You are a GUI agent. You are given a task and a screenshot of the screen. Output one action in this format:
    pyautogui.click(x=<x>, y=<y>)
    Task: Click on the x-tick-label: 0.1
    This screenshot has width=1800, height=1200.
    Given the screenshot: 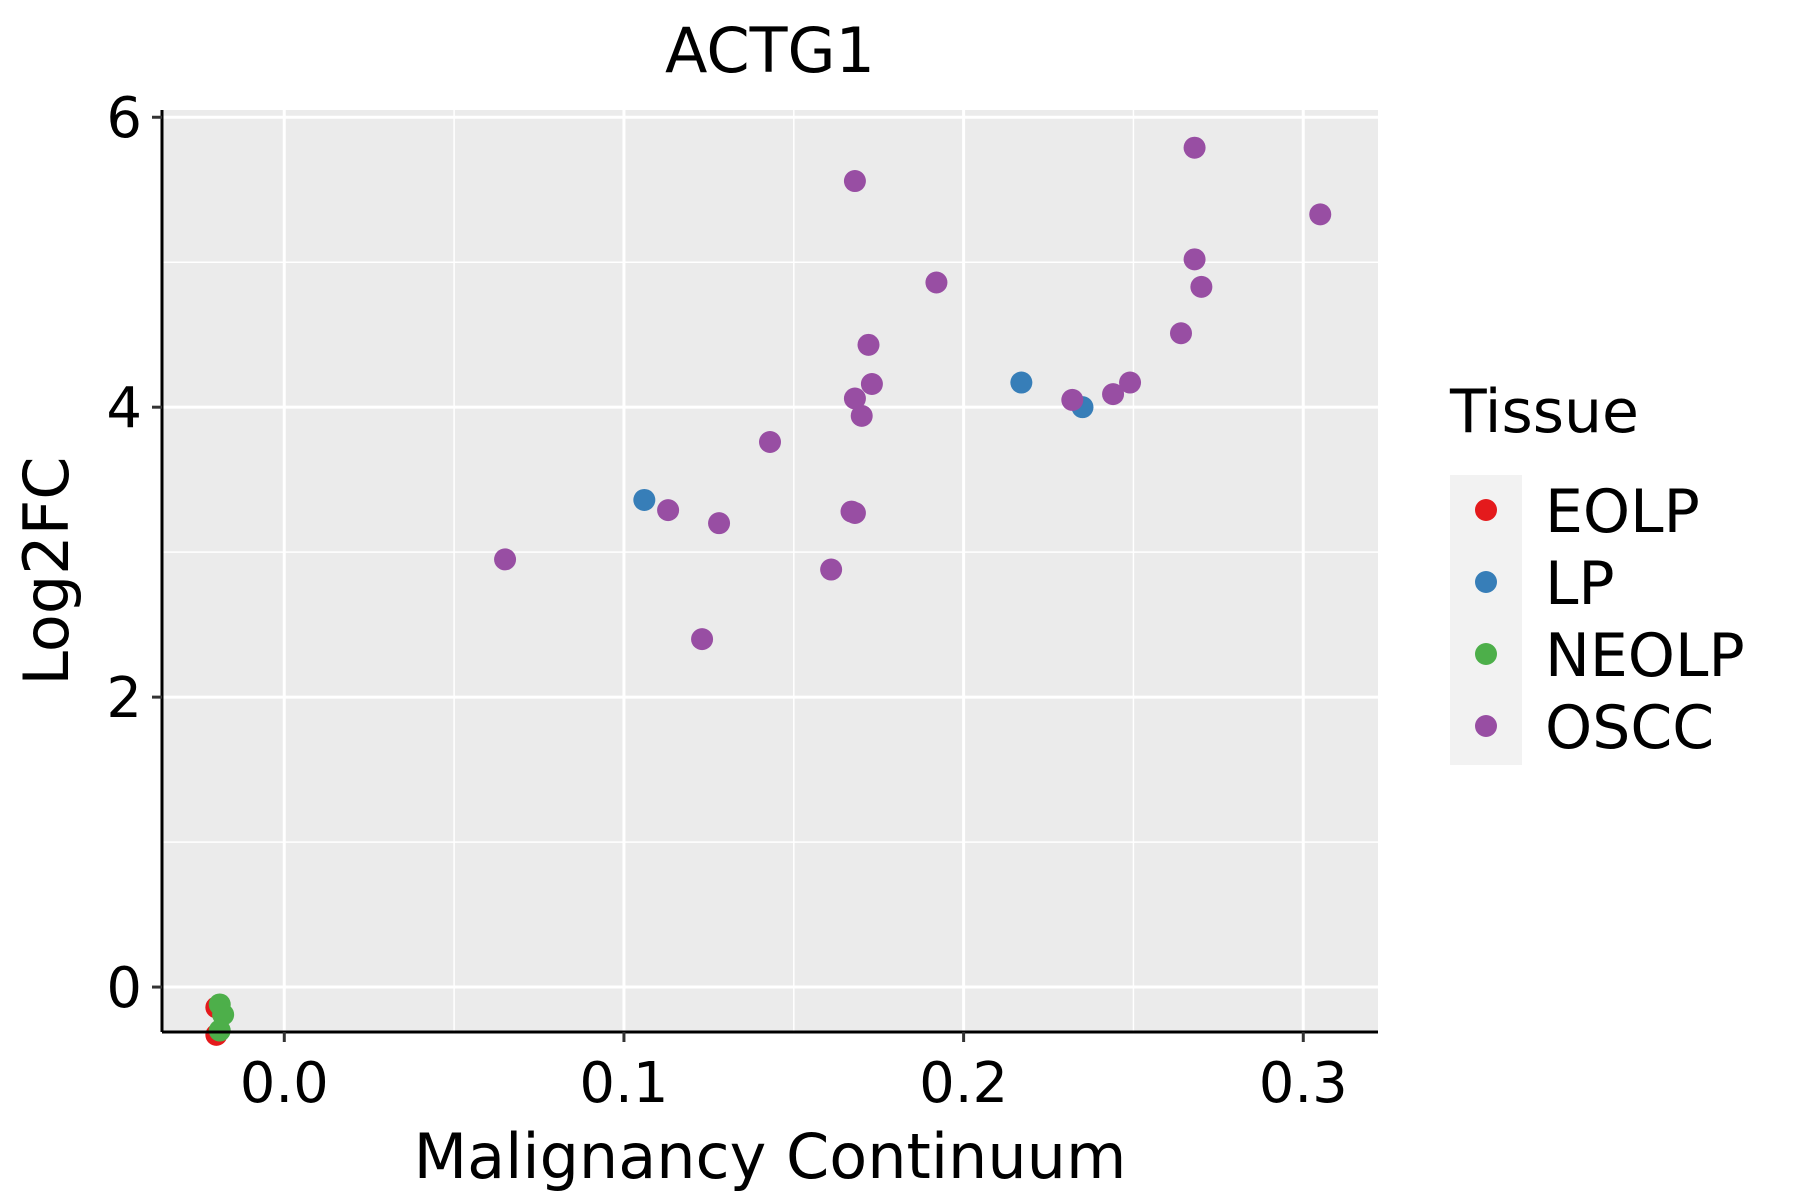 What is the action you would take?
    pyautogui.click(x=623, y=1083)
    